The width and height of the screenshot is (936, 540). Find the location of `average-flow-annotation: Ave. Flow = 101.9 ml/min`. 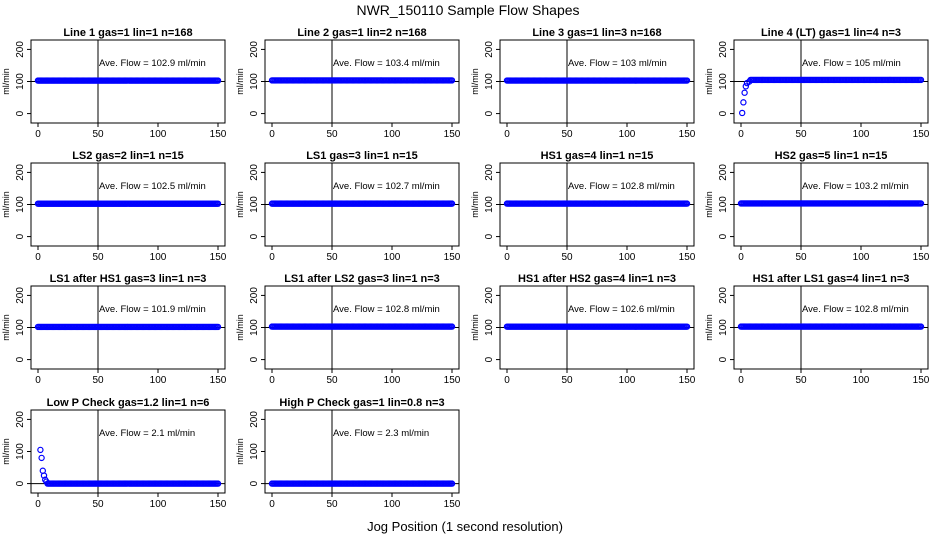

average-flow-annotation: Ave. Flow = 101.9 ml/min is located at coordinates (152, 309).